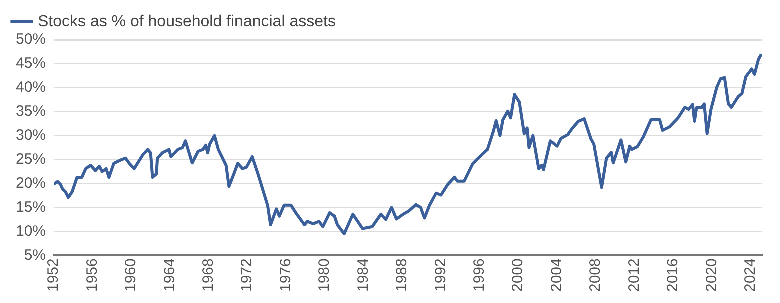  I want to click on x-tick-label: 2024, so click(751, 275).